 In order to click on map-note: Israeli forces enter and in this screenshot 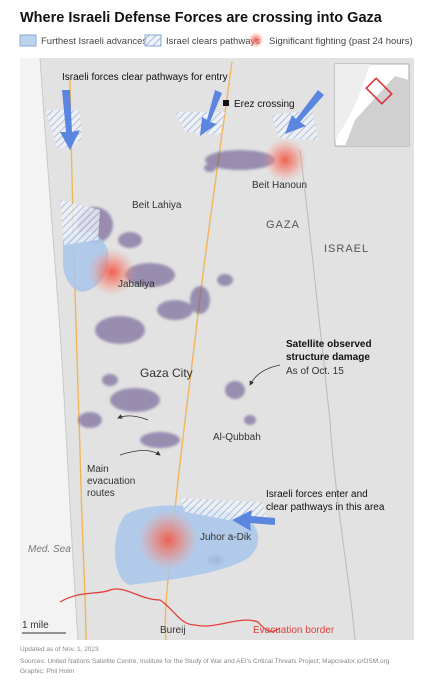, I will do `click(317, 494)`.